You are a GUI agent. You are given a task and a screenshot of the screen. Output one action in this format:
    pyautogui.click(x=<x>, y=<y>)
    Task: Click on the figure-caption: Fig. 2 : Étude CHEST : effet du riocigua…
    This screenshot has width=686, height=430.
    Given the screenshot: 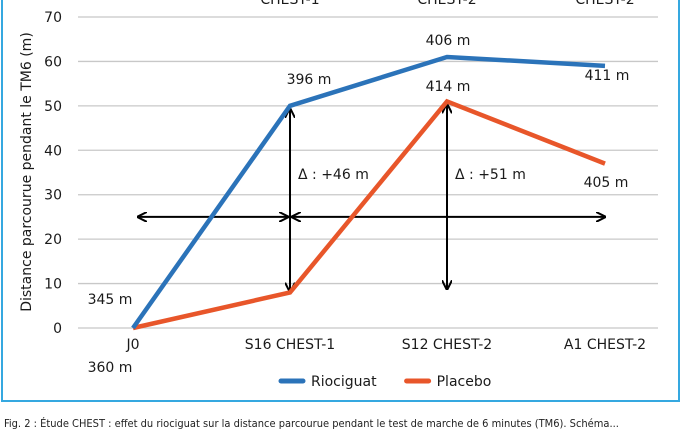 What is the action you would take?
    pyautogui.click(x=311, y=423)
    